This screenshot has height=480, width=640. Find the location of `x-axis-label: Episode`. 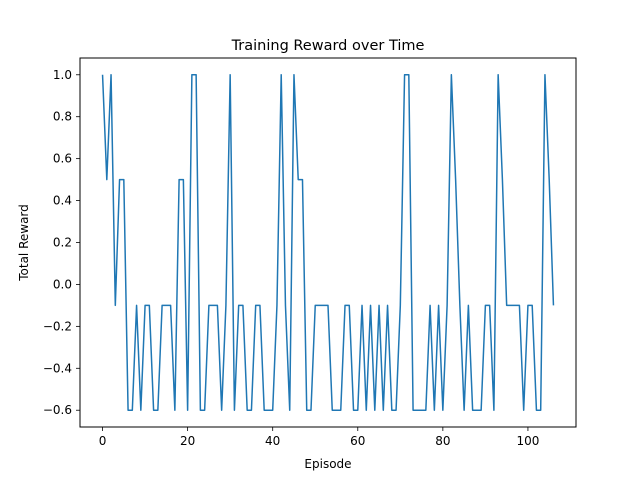

x-axis-label: Episode is located at coordinates (327, 464).